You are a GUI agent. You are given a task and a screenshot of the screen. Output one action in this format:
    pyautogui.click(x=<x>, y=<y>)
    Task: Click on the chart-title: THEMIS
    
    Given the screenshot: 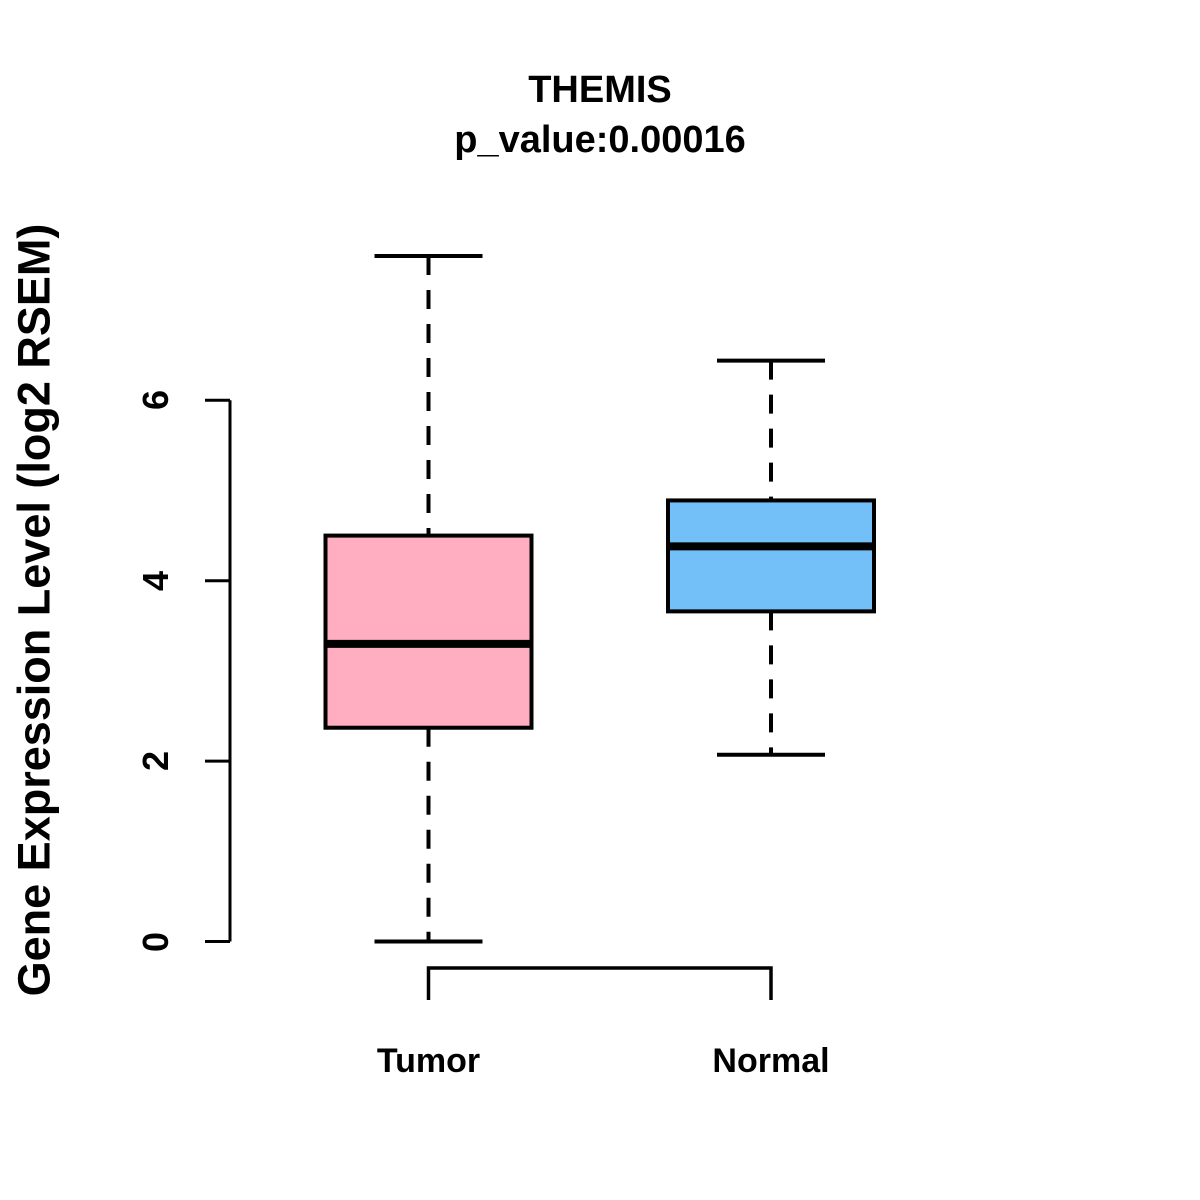 What is the action you would take?
    pyautogui.click(x=600, y=90)
    